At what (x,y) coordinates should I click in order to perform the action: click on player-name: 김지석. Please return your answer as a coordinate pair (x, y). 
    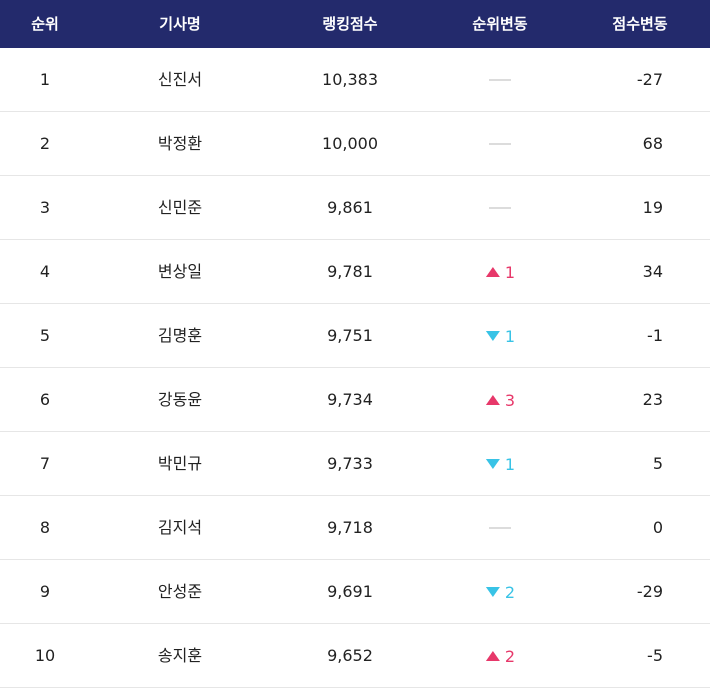
    Looking at the image, I should click on (180, 527).